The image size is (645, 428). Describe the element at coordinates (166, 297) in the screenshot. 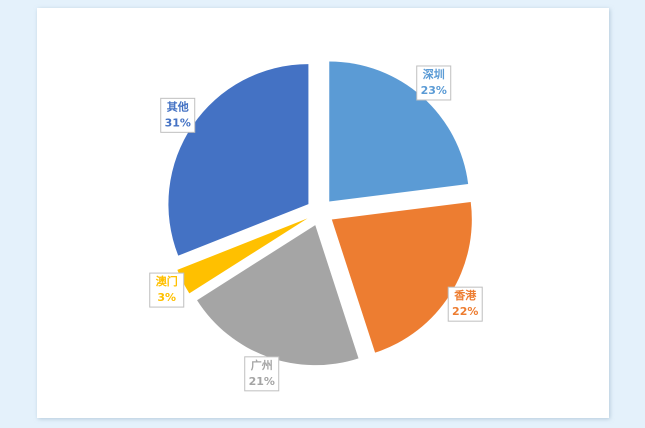

I see `value-label: 3%` at that location.